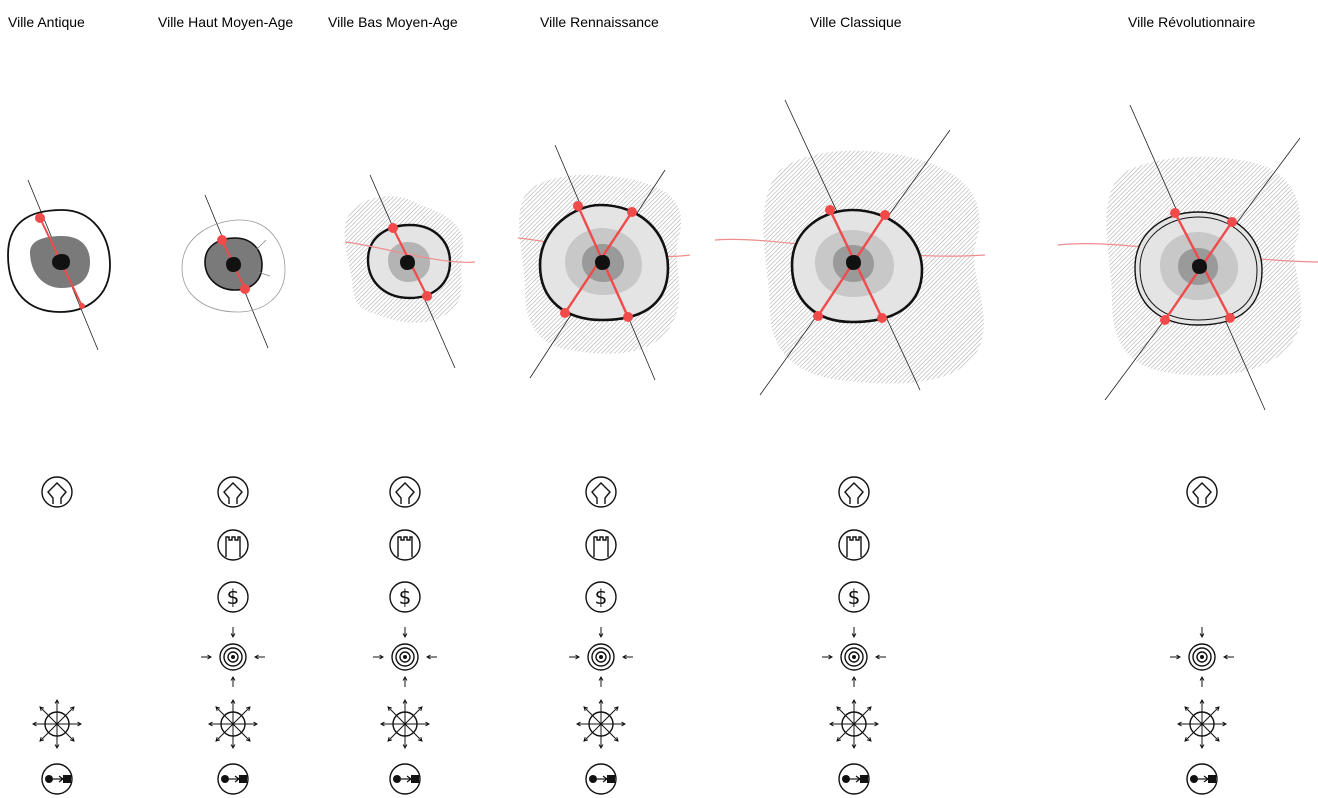 The image size is (1318, 798). Describe the element at coordinates (393, 22) in the screenshot. I see `column-title-bas-moyen-age: Ville Bas Moyen-Age` at that location.